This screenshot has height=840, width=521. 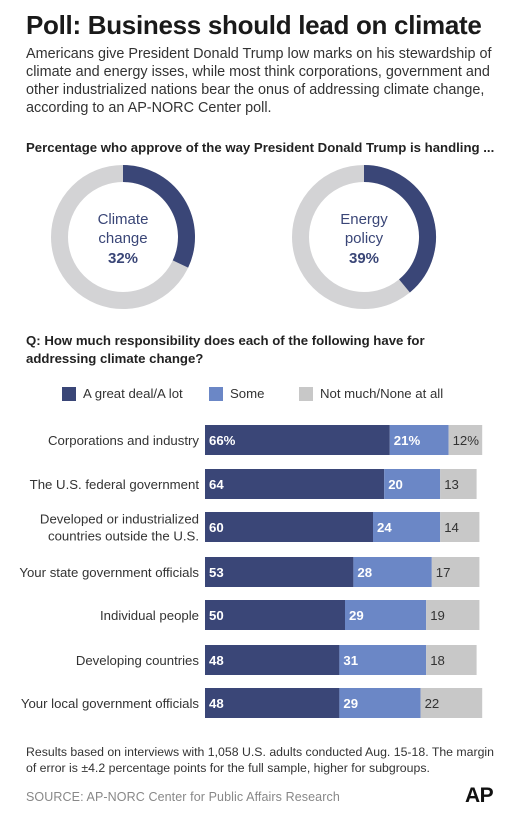 I want to click on bar-row: Your state government officials 53 28 17, so click(x=249, y=572).